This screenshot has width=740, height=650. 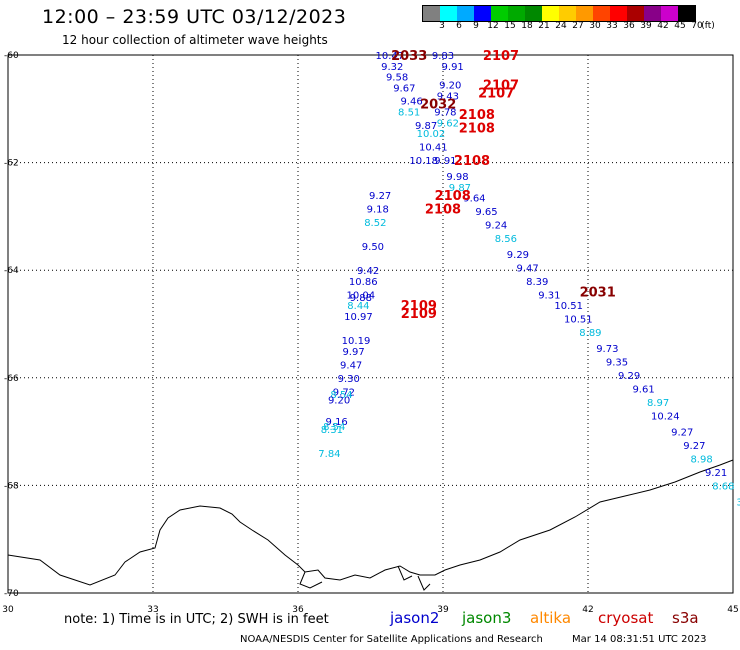 What do you see at coordinates (537, 282) in the screenshot?
I see `wave-height-label: 8.39` at bounding box center [537, 282].